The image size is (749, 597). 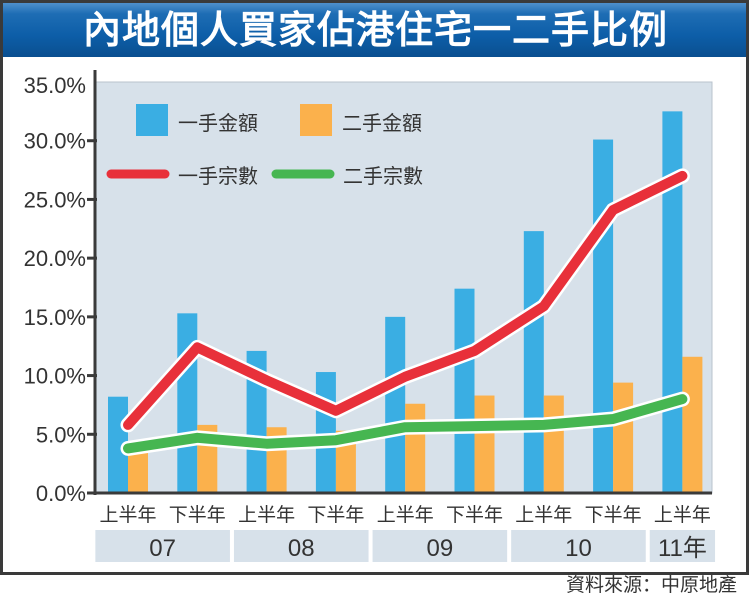 I want to click on chart-title: 內地個人買家佔港住宅一二手比例, so click(x=376, y=30).